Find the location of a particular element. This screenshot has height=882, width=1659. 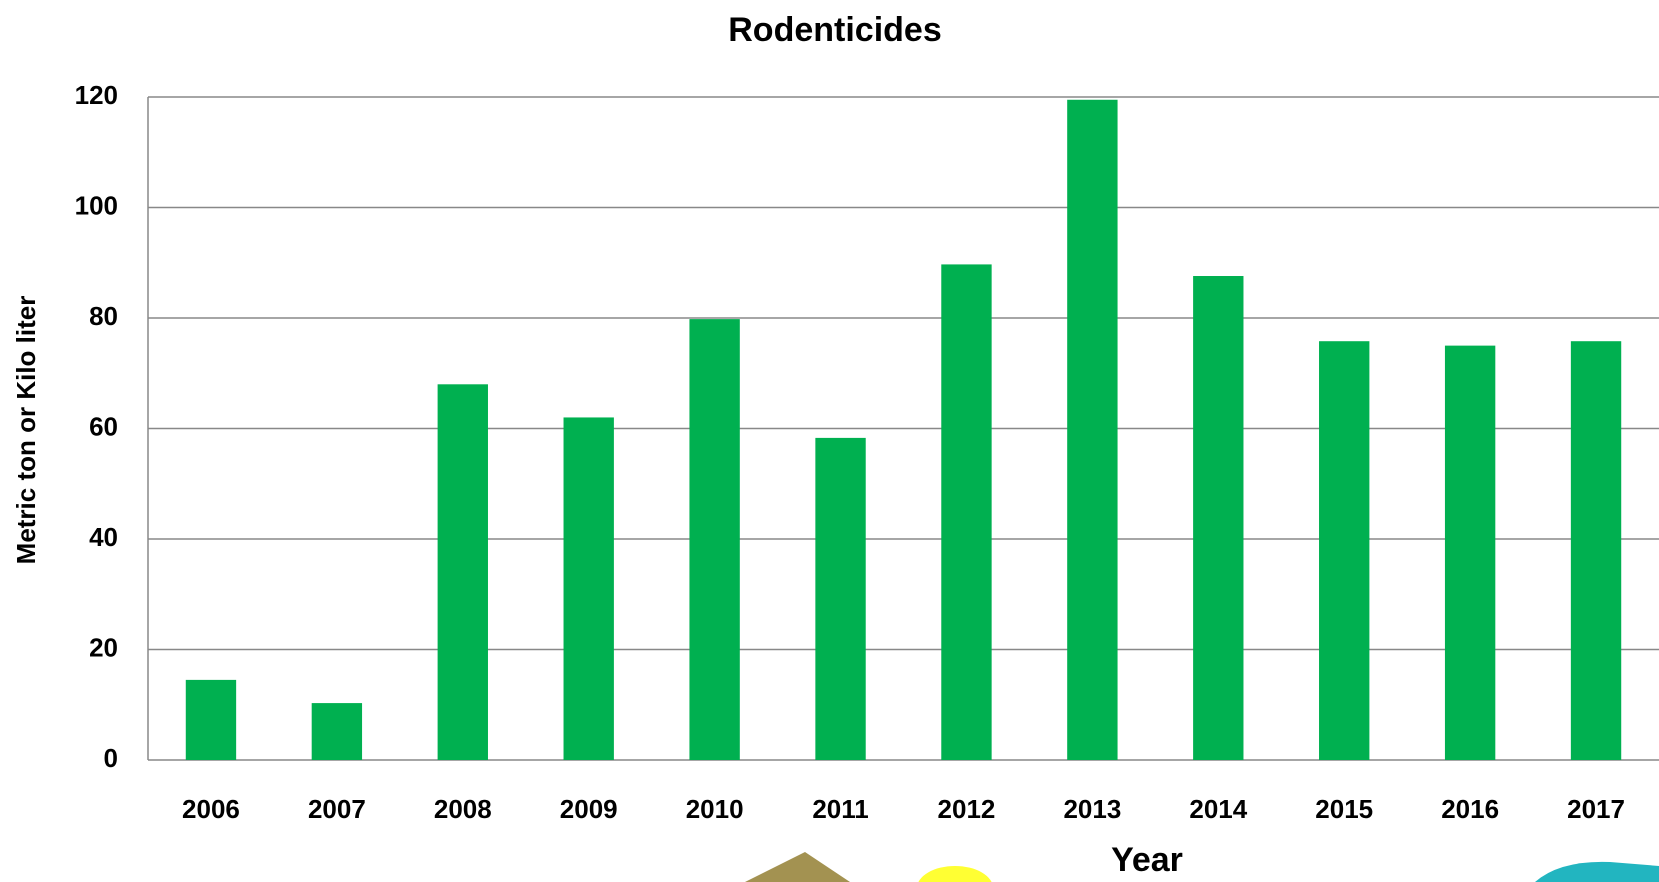

x-tick-label: 2006 is located at coordinates (211, 809).